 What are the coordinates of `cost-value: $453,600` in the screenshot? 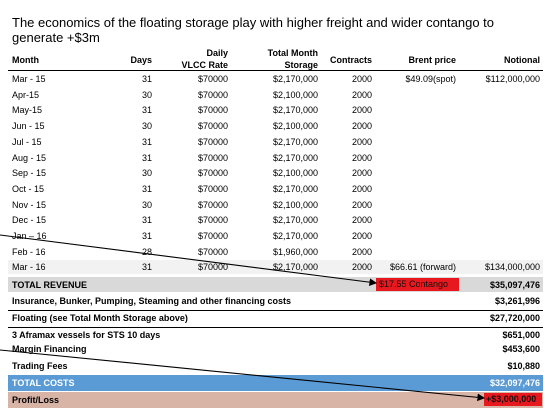 It's located at (521, 349).